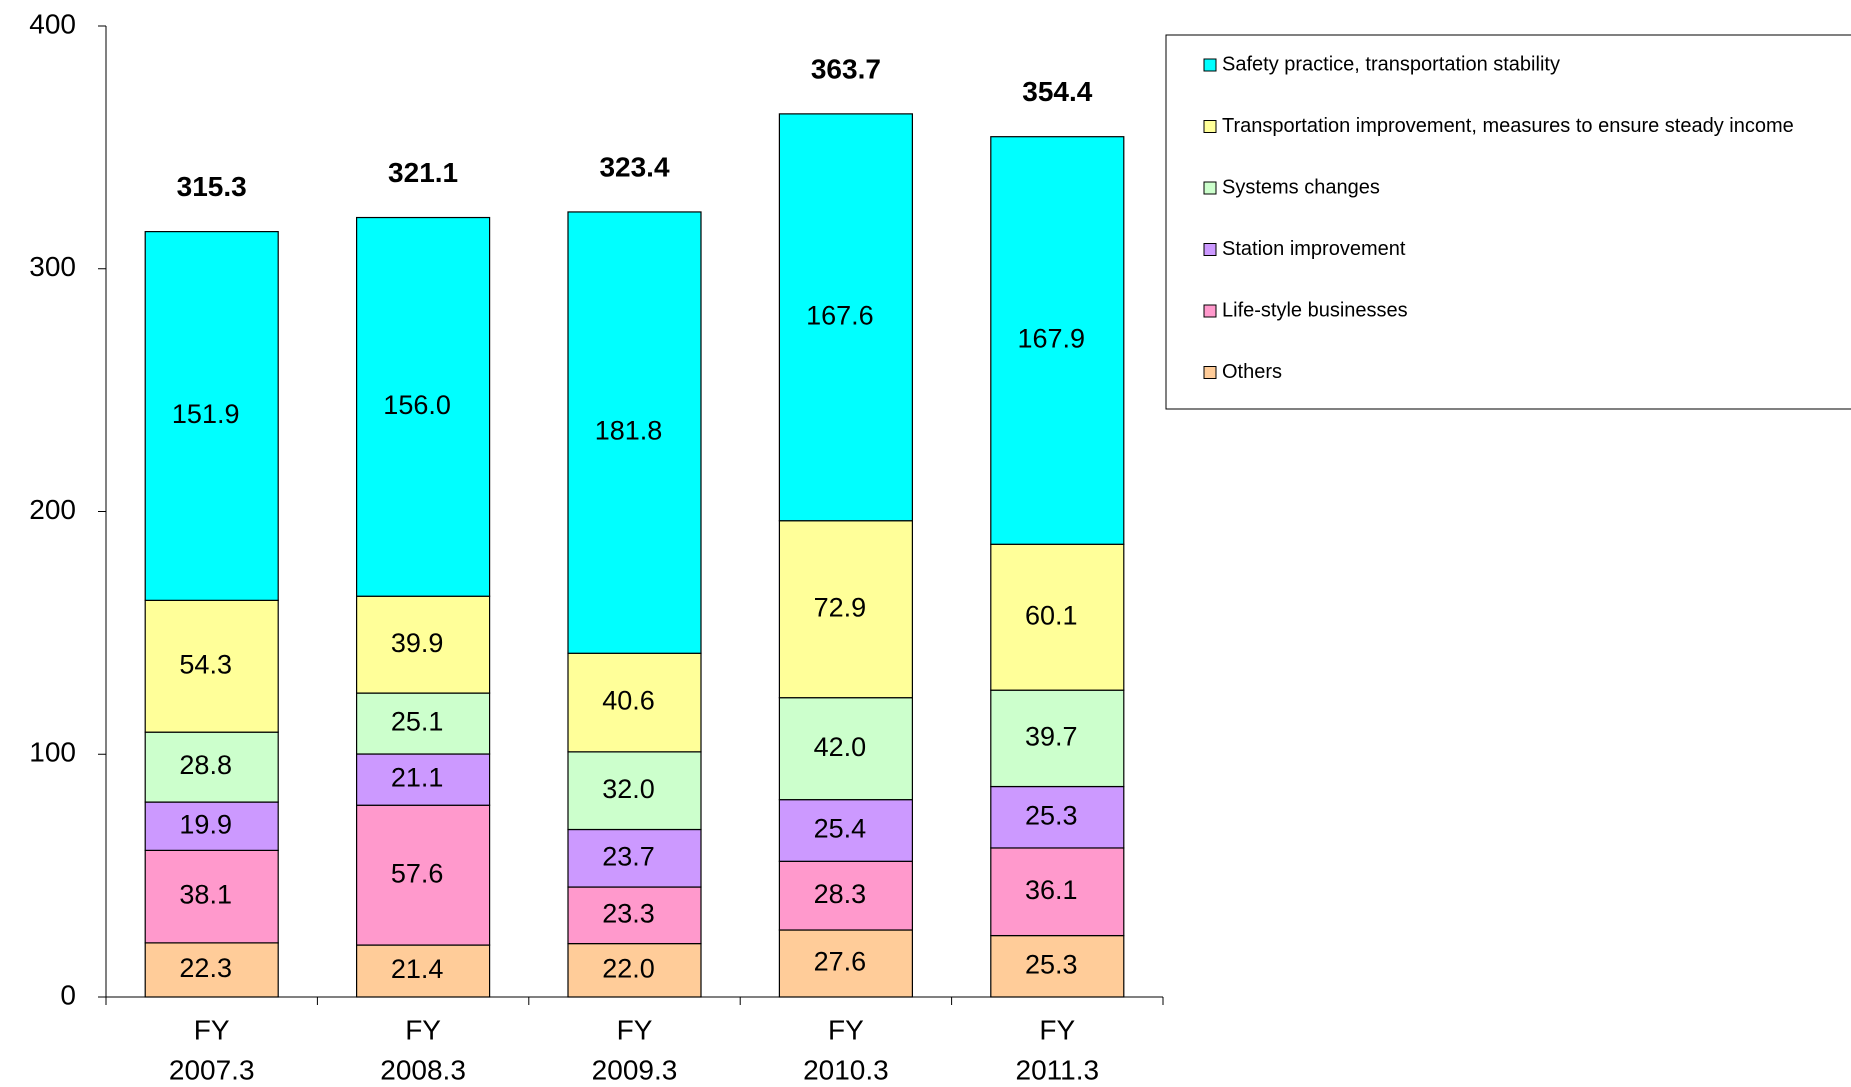 The height and width of the screenshot is (1087, 1851). I want to click on legend-label: Systems changes, so click(1301, 187).